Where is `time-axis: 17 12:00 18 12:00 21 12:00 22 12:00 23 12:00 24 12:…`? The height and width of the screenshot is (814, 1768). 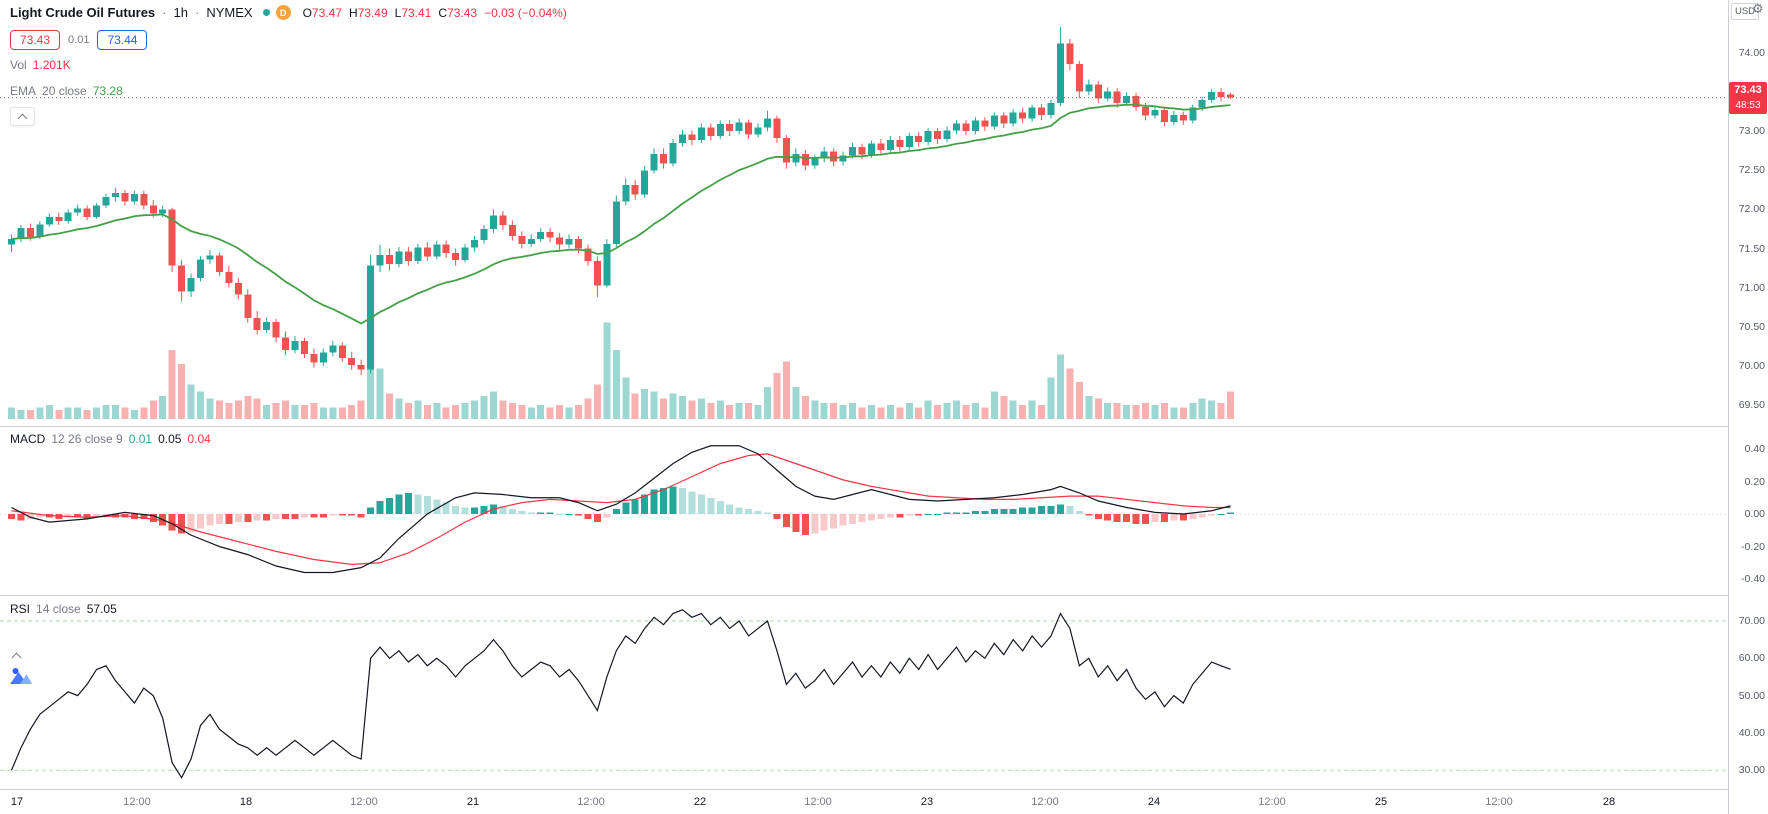
time-axis: 17 12:00 18 12:00 21 12:00 22 12:00 23 12:00 24 12:… is located at coordinates (884, 801).